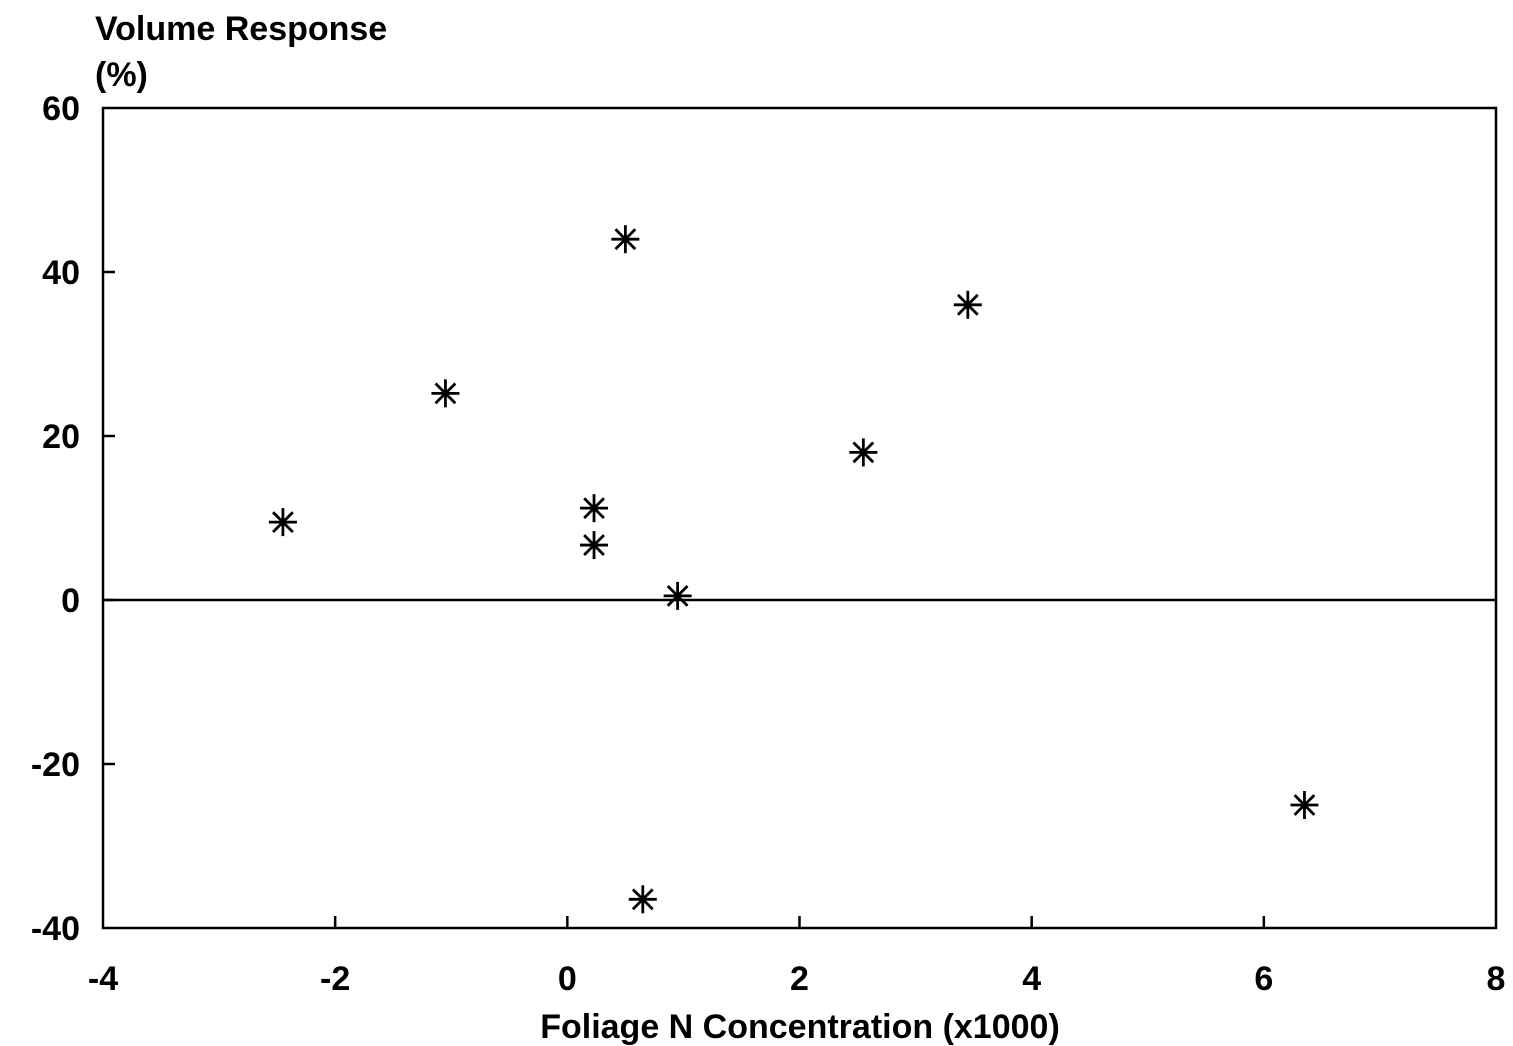 This screenshot has width=1513, height=1046. I want to click on x-tick-label: 6, so click(1263, 979).